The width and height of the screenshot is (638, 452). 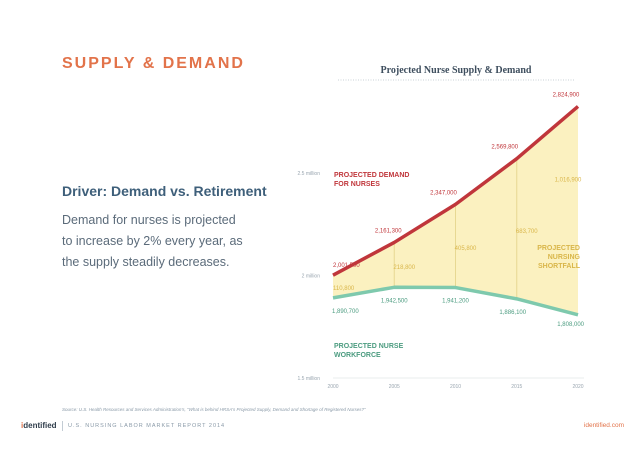 I want to click on x-tick-label: 2005, so click(x=394, y=387).